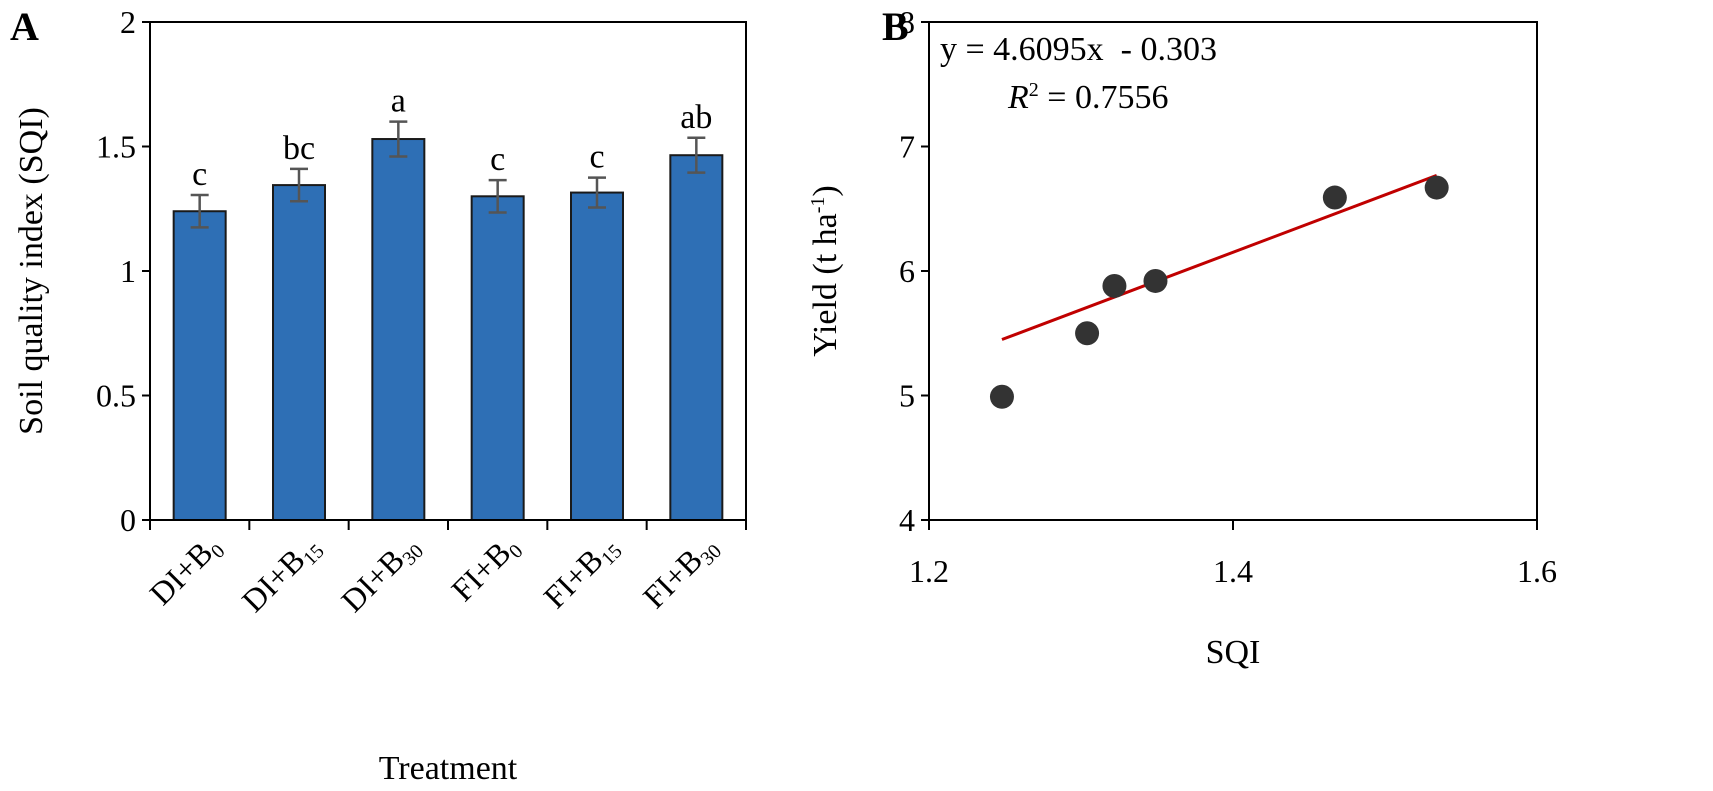 This screenshot has height=791, width=1713. I want to click on x-tick-label-a: DI+B30, so click(381, 574).